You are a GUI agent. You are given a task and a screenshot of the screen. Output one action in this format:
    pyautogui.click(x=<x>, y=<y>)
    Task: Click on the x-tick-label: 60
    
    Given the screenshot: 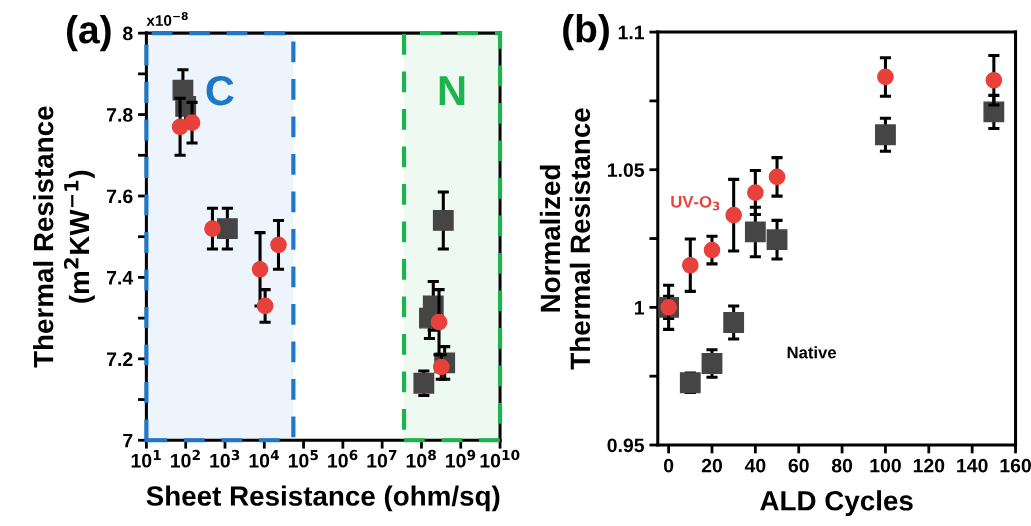 What is the action you would take?
    pyautogui.click(x=798, y=465)
    